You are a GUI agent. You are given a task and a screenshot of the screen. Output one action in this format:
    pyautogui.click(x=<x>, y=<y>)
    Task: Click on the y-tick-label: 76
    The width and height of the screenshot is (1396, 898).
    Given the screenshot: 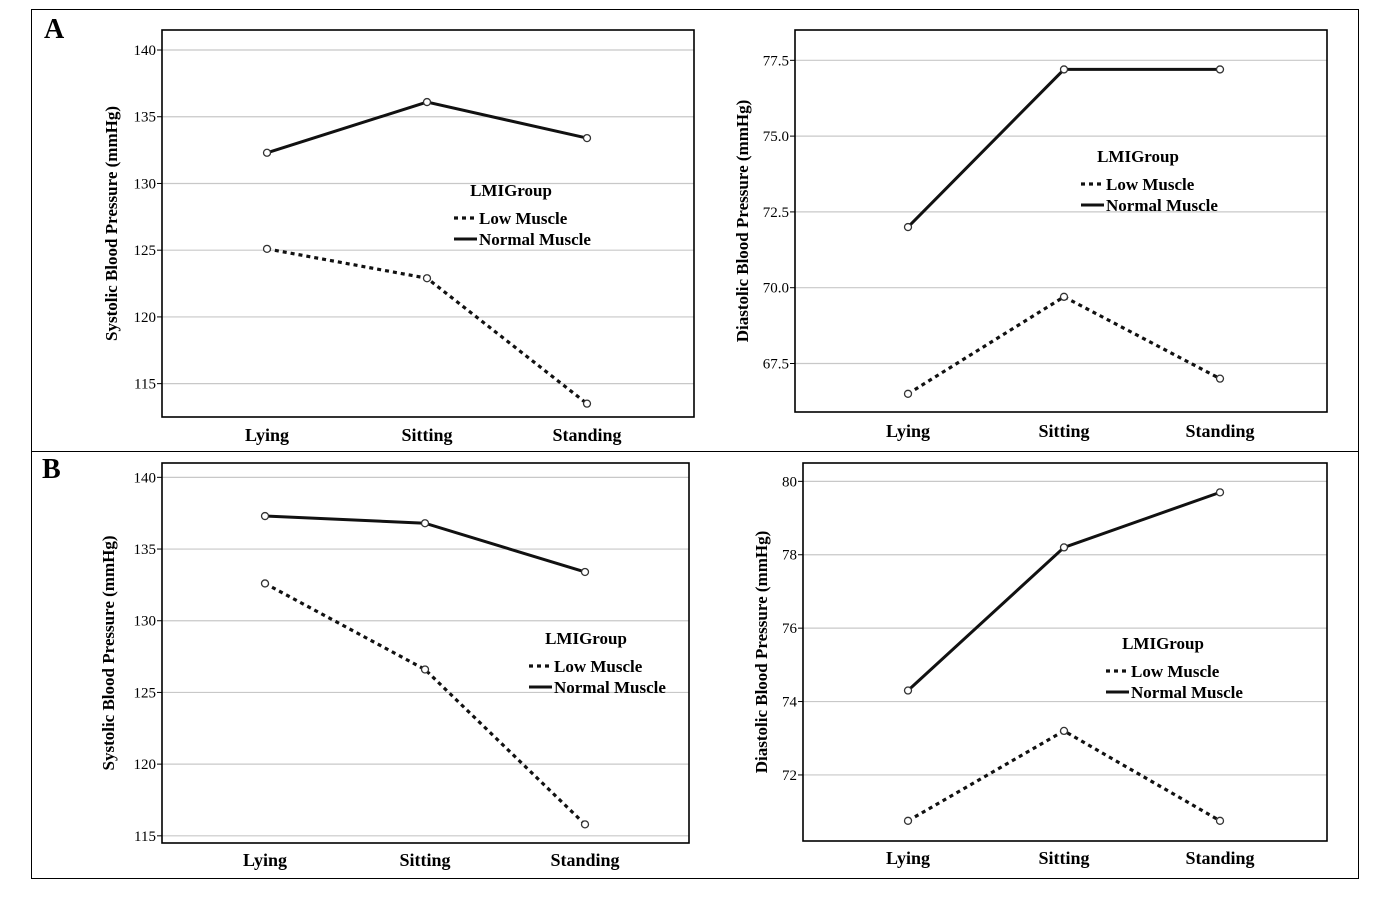 What is the action you would take?
    pyautogui.click(x=790, y=629)
    